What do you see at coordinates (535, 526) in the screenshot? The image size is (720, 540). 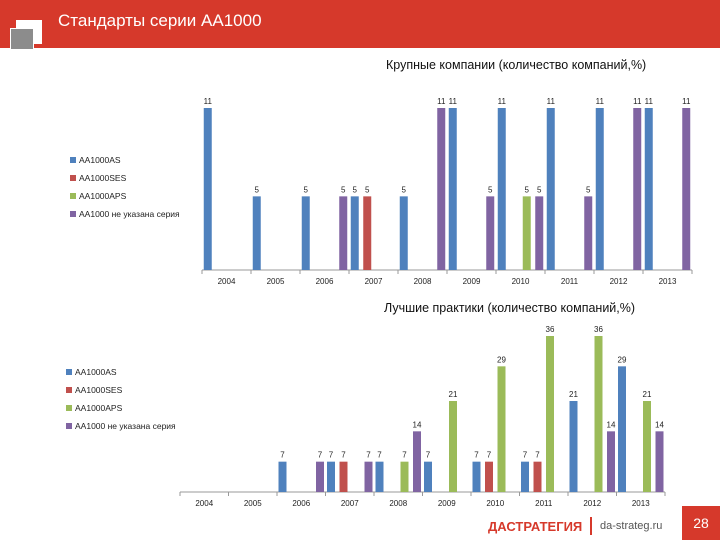 I see `footer-logo: ДАСТРАТЕГИЯ` at bounding box center [535, 526].